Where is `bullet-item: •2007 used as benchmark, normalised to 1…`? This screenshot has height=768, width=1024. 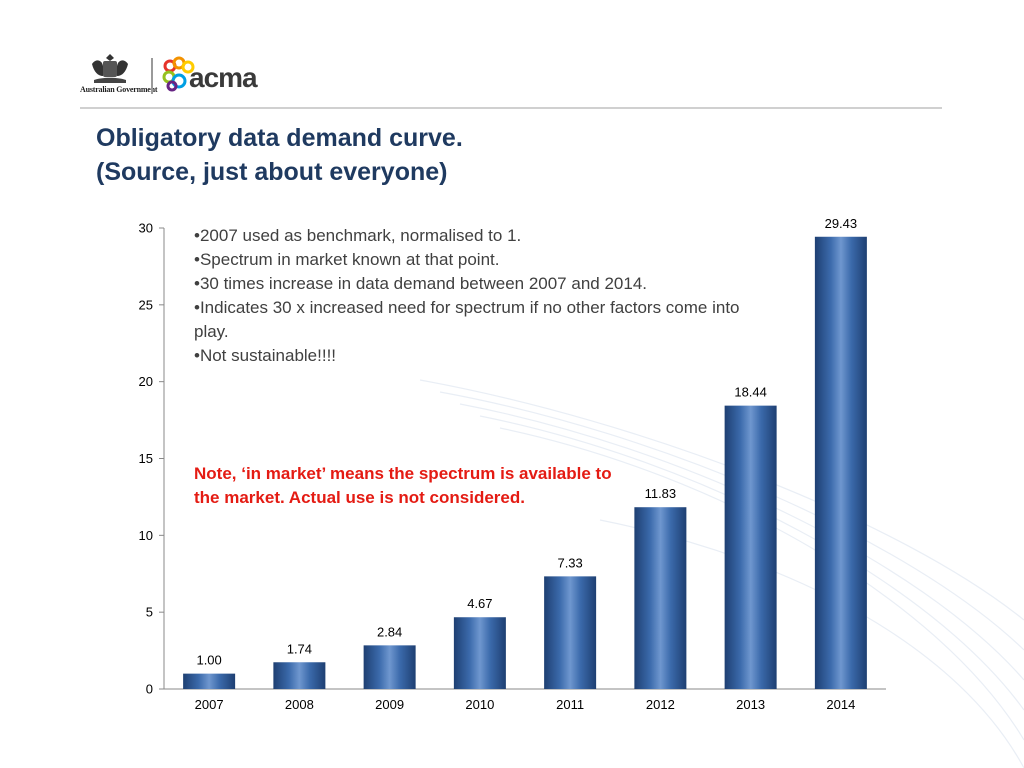
bullet-item: •2007 used as benchmark, normalised to 1… is located at coordinates (358, 235).